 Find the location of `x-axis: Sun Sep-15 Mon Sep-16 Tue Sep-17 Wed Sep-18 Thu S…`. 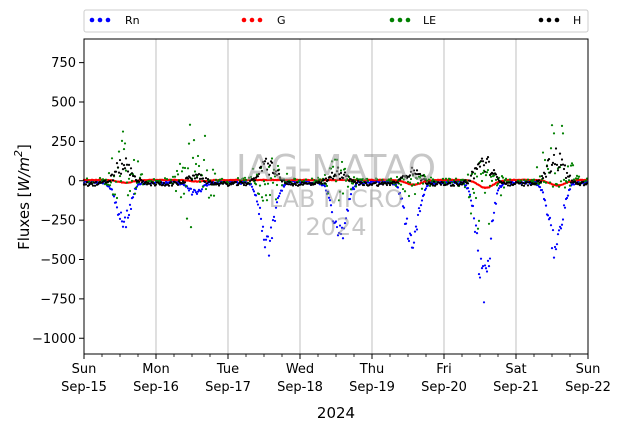

x-axis: Sun Sep-15 Mon Sep-16 Tue Sep-17 Wed Sep-18 Thu S… is located at coordinates (336, 374).